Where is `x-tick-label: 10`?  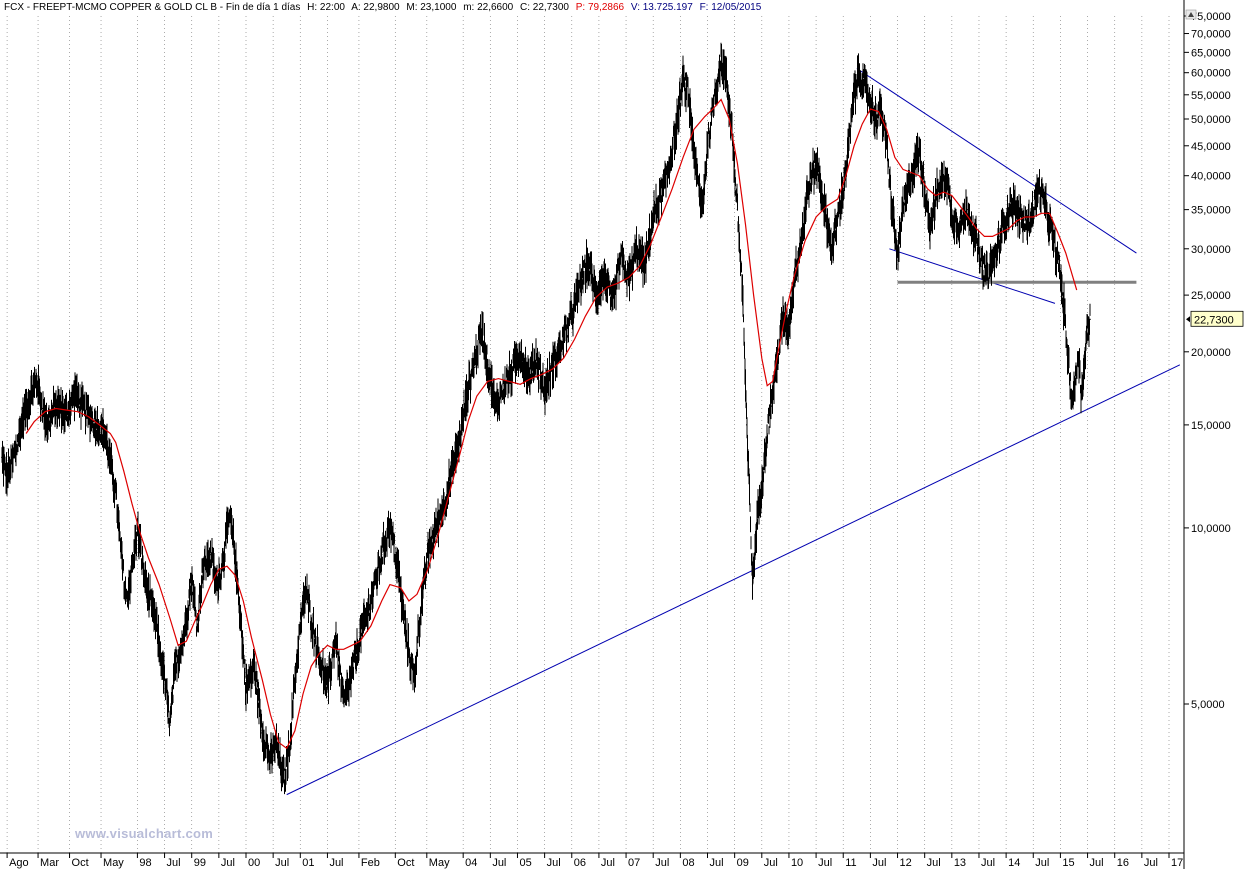
x-tick-label: 10 is located at coordinates (797, 863).